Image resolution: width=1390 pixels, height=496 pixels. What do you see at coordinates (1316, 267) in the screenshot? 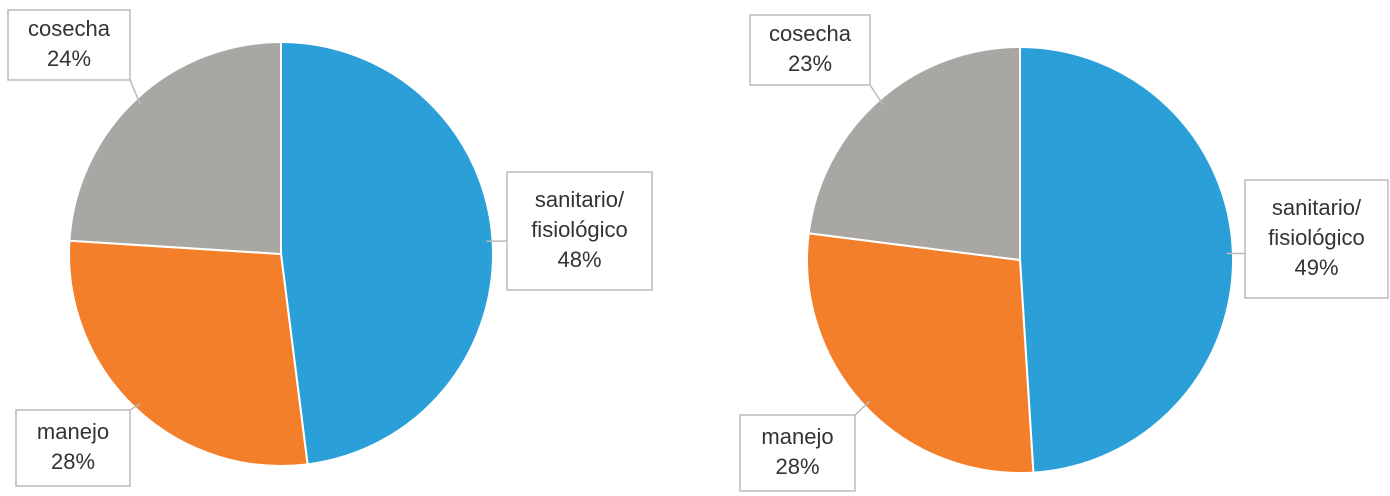
I see `value-label: 49%` at bounding box center [1316, 267].